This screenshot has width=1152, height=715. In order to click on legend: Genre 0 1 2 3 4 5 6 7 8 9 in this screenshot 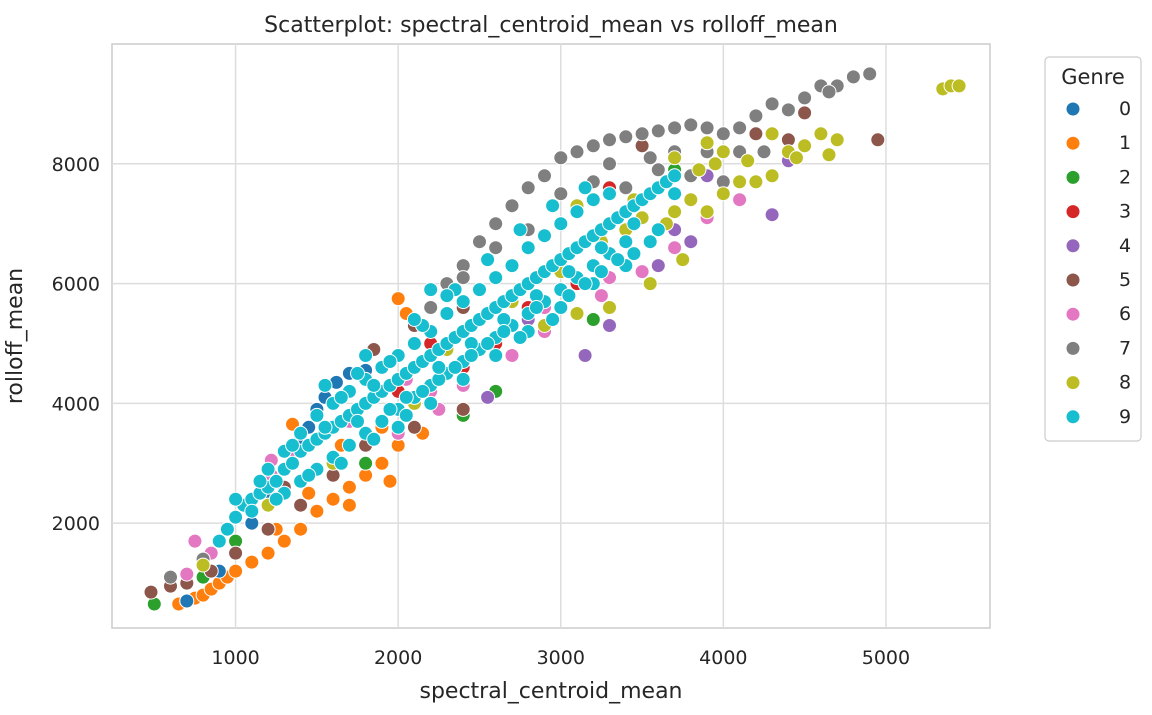, I will do `click(1093, 249)`.